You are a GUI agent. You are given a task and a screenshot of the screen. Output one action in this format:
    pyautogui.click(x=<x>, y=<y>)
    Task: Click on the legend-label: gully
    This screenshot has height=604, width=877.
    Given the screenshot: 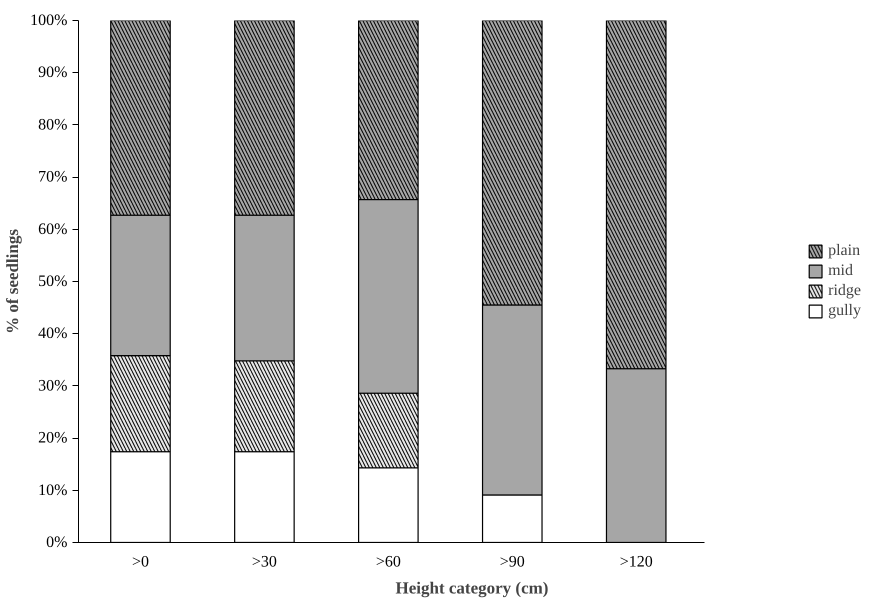 What is the action you would take?
    pyautogui.click(x=844, y=311)
    